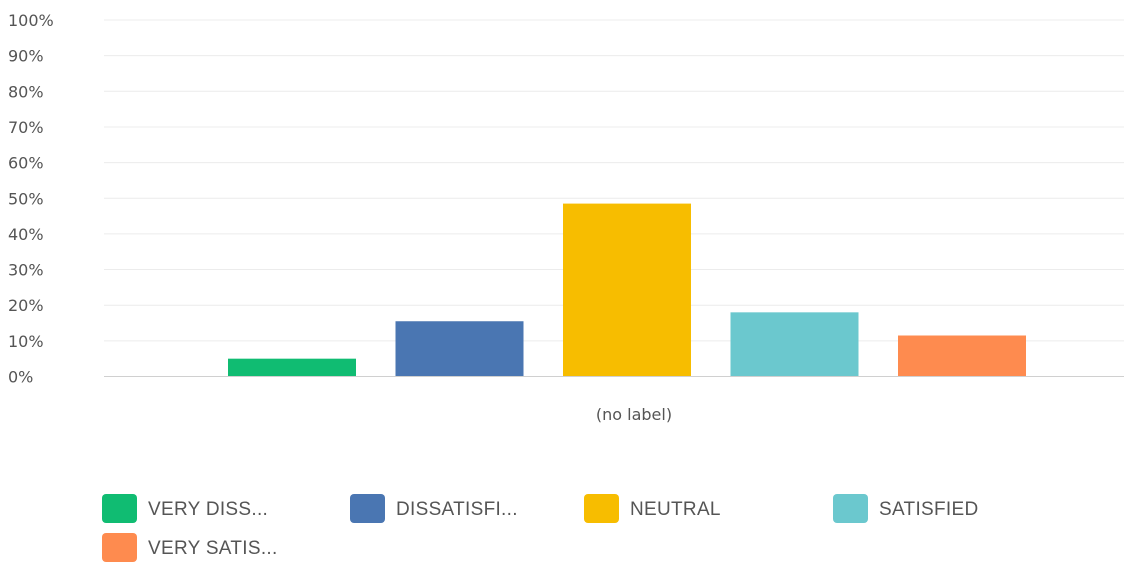 The image size is (1143, 562). What do you see at coordinates (31, 20) in the screenshot?
I see `y-tick-label: 100%` at bounding box center [31, 20].